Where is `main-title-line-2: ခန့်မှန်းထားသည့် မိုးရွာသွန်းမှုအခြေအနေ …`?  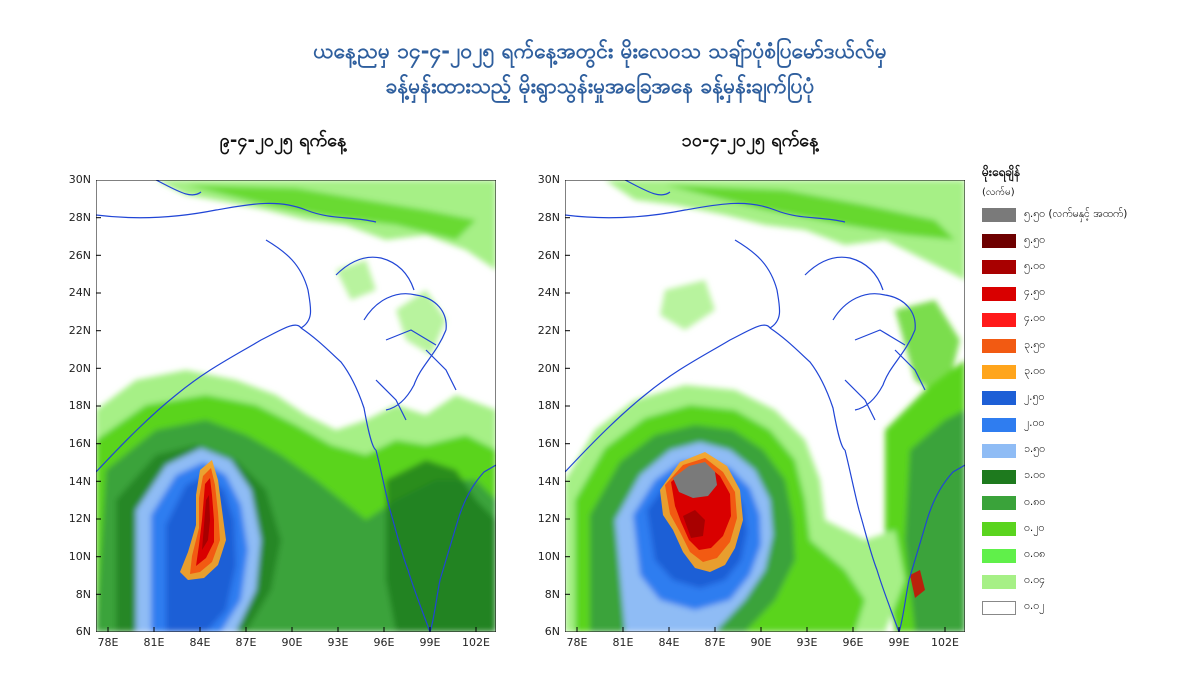 main-title-line-2: ခန့်မှန်းထားသည့် မိုးရွာသွန်းမှုအခြေအနေ … is located at coordinates (600, 86).